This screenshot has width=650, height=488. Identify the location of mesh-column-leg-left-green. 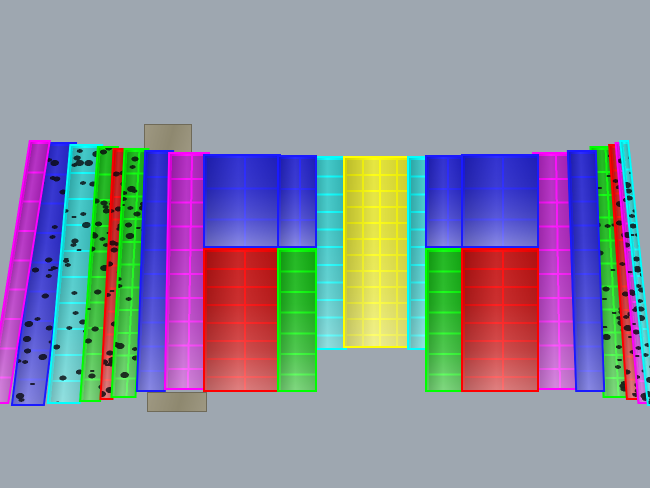
(297, 273).